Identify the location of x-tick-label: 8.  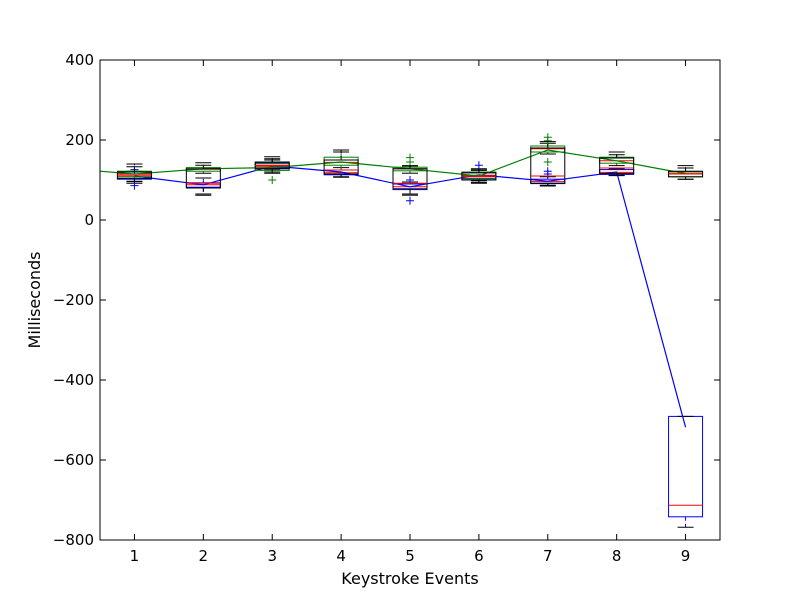
(617, 556).